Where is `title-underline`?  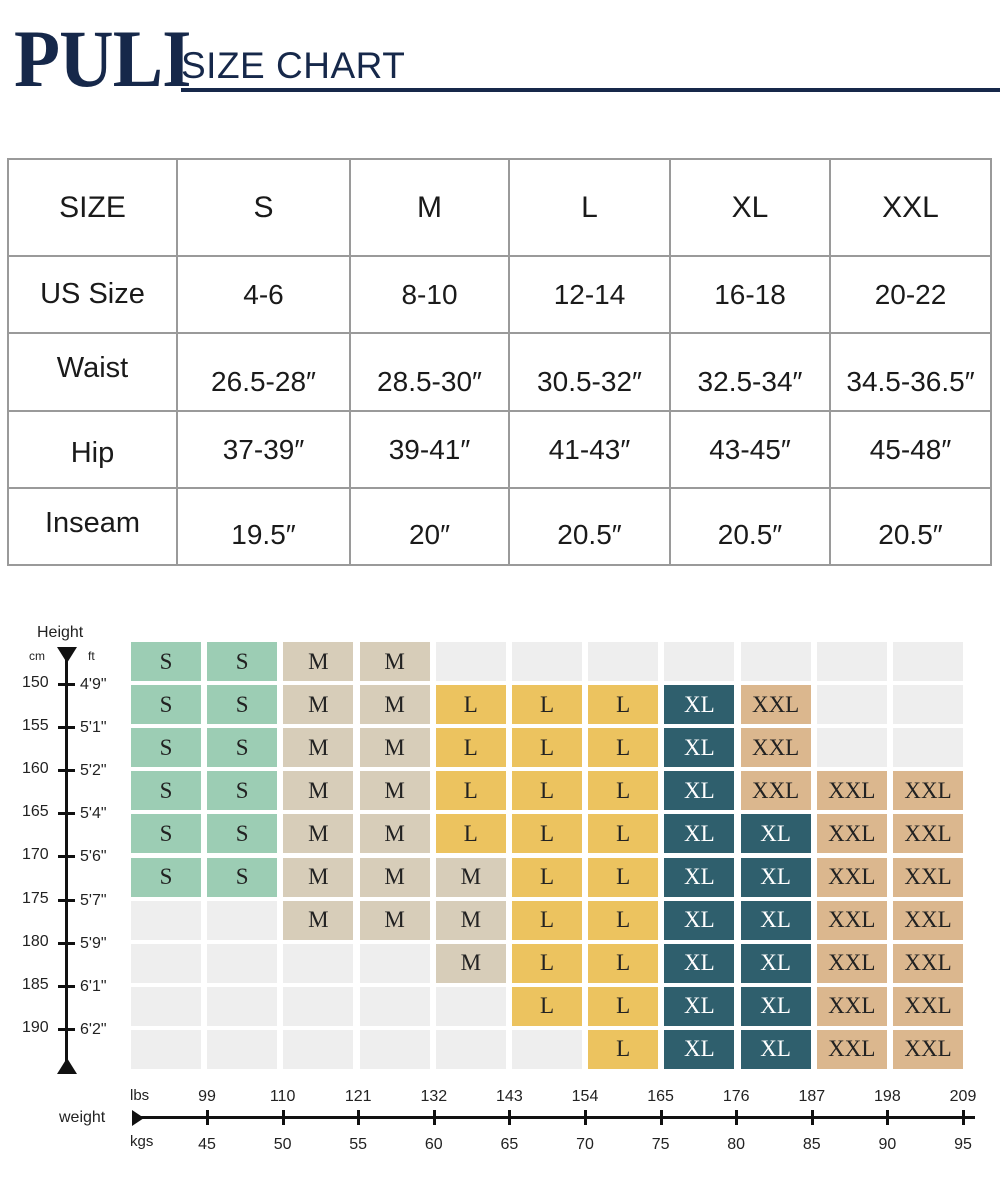
title-underline is located at coordinates (590, 90).